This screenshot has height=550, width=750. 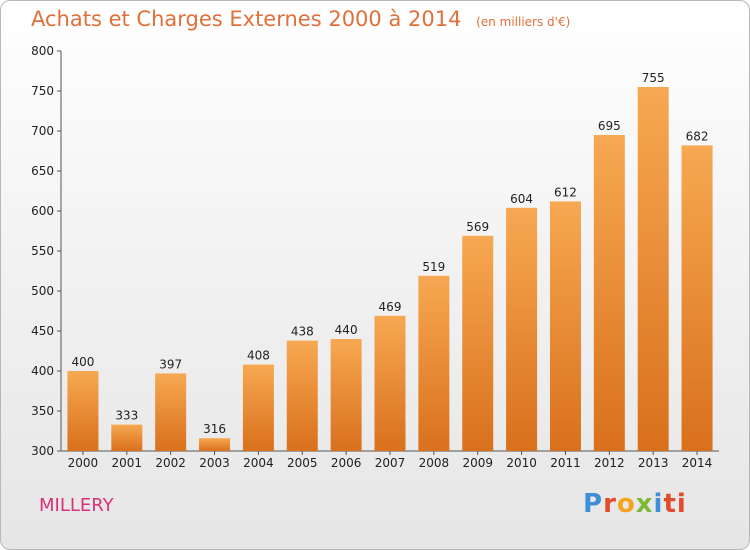 What do you see at coordinates (697, 463) in the screenshot?
I see `x-tick-label: 2014` at bounding box center [697, 463].